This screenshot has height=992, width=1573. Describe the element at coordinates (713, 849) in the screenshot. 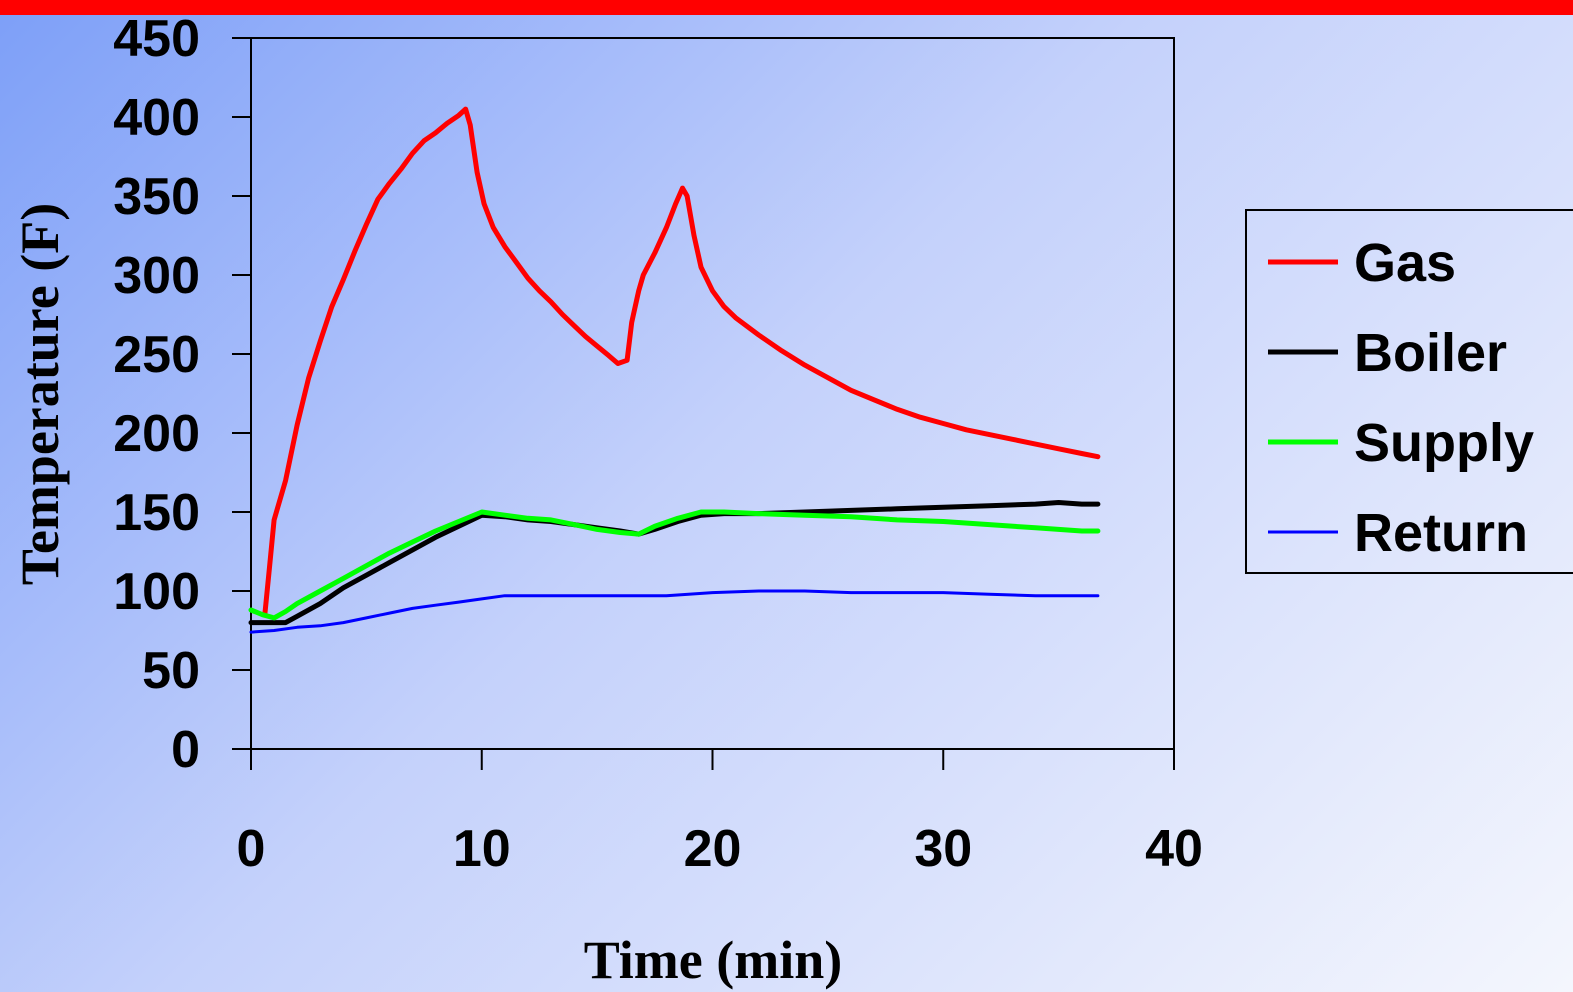

I see `x-tick-label: 20` at that location.